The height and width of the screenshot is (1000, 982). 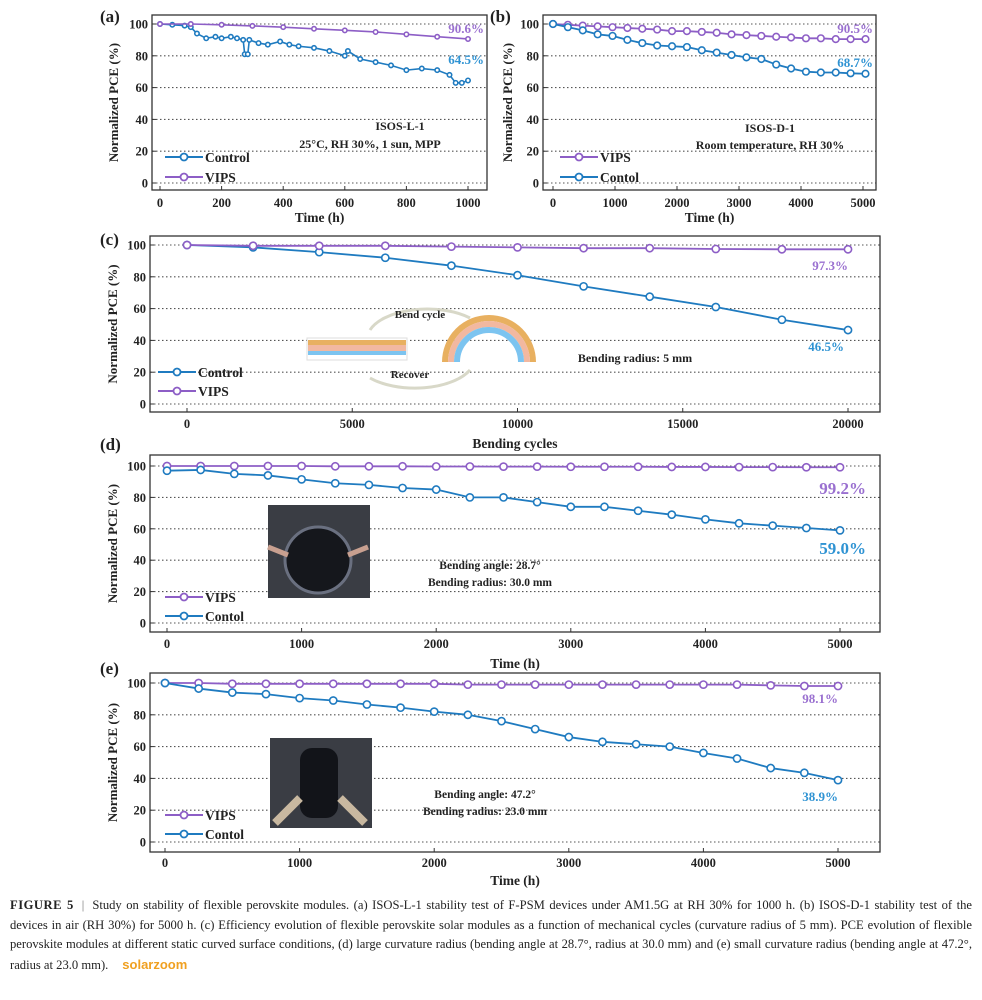 What do you see at coordinates (160, 203) in the screenshot?
I see `x-tick-label: 0` at bounding box center [160, 203].